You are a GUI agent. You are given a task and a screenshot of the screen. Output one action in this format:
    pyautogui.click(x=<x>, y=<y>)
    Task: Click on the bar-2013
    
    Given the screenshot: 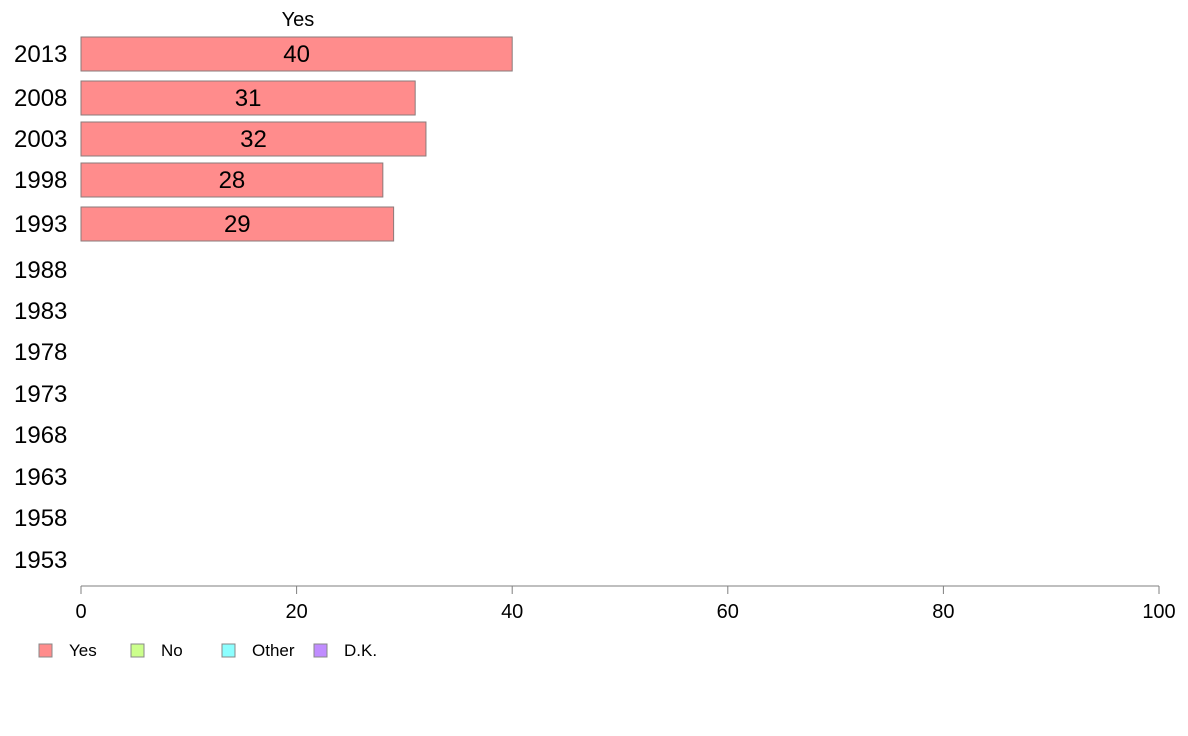 What is the action you would take?
    pyautogui.click(x=296, y=54)
    